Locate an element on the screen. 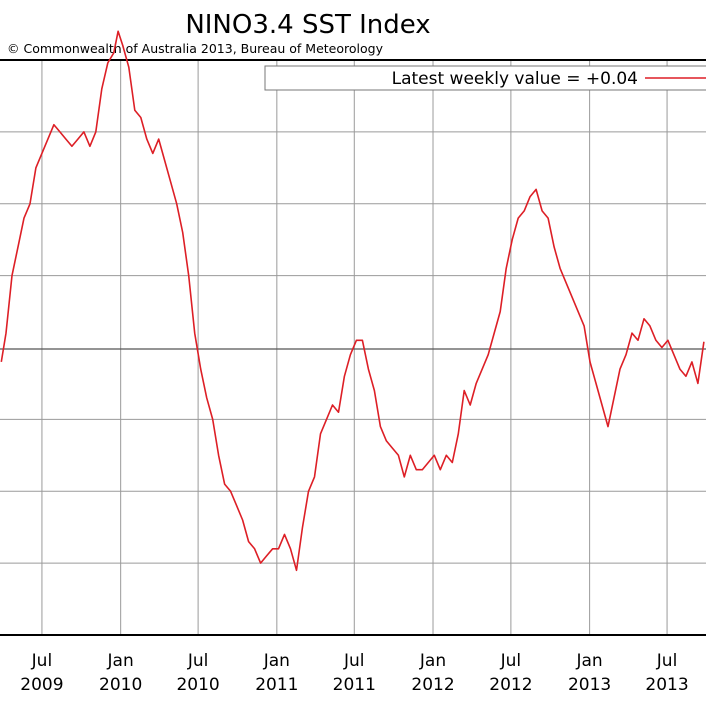 The image size is (706, 705). x-tick-year-label: 2009 is located at coordinates (41, 685).